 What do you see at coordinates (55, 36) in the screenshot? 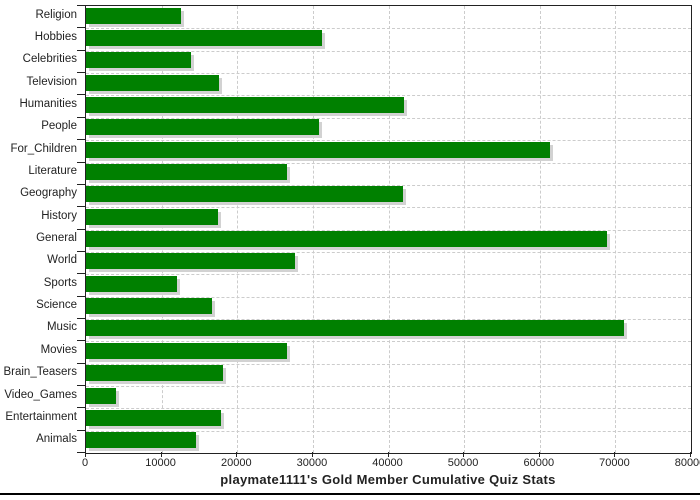
I see `category-label: Hobbies` at bounding box center [55, 36].